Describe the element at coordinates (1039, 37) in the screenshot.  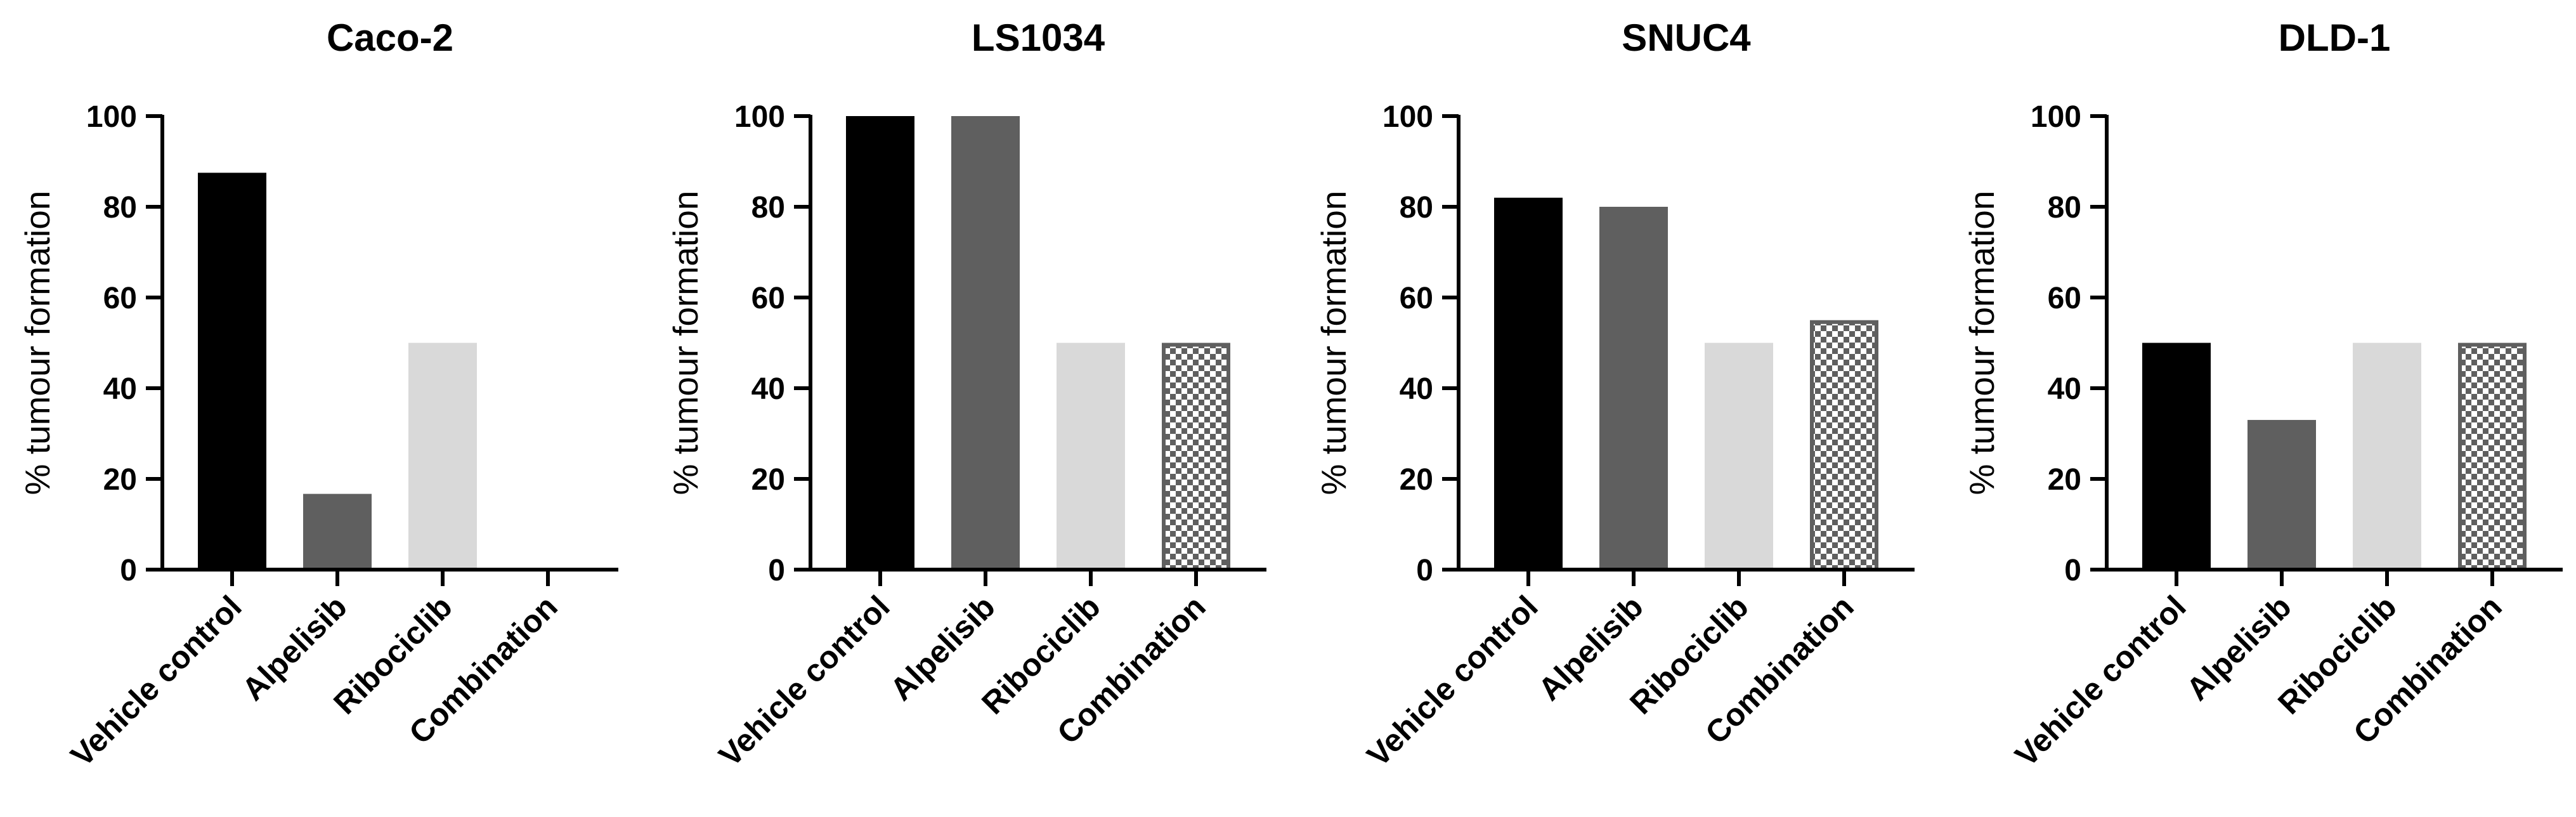
I see `chart-title: LS1034` at that location.